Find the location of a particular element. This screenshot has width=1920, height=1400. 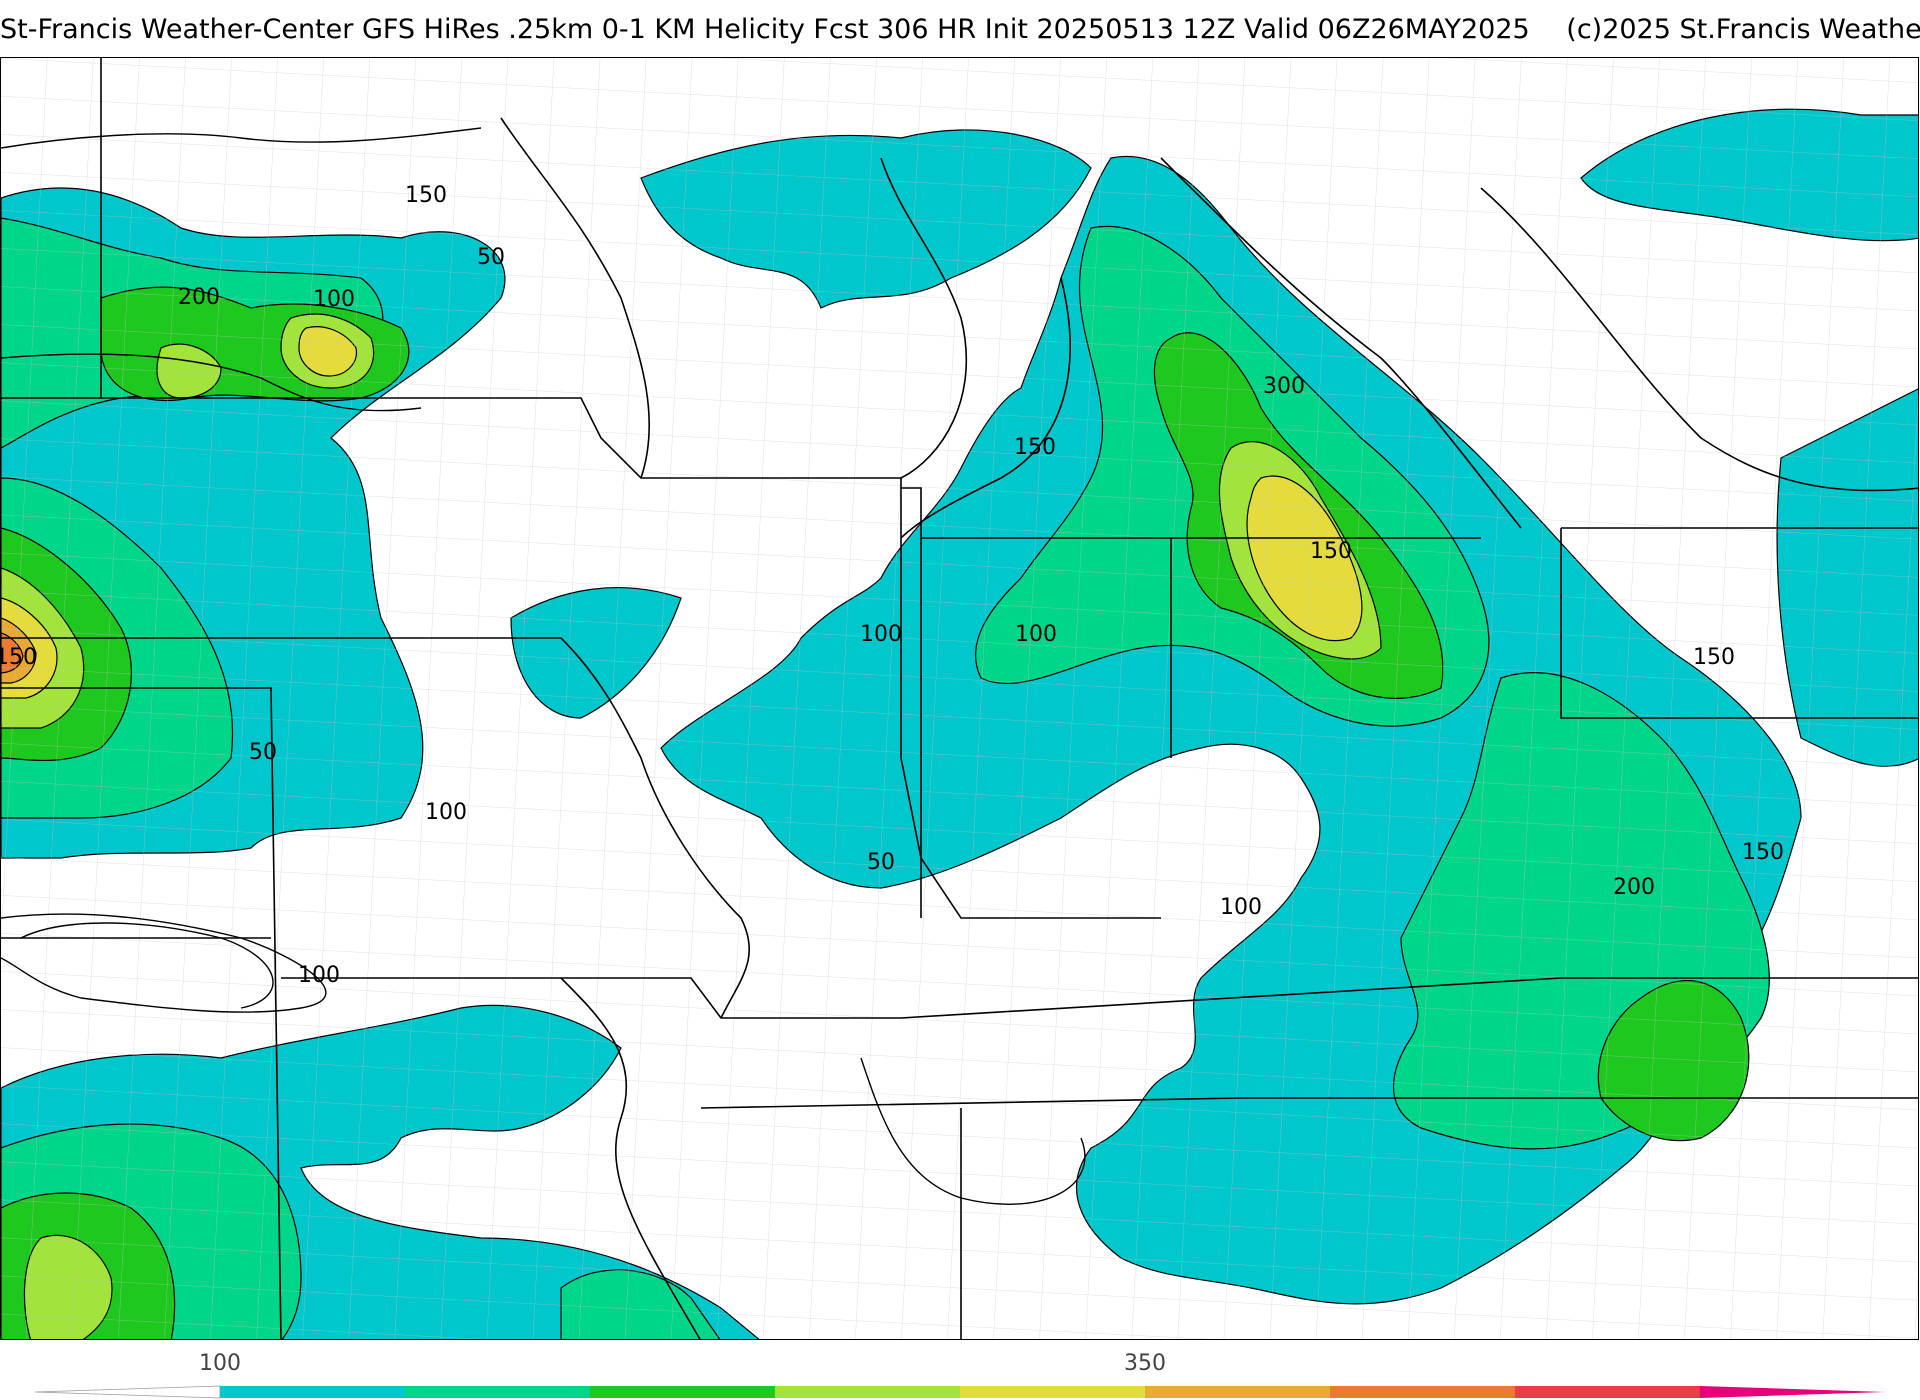

national-border is located at coordinates (1699, 339).